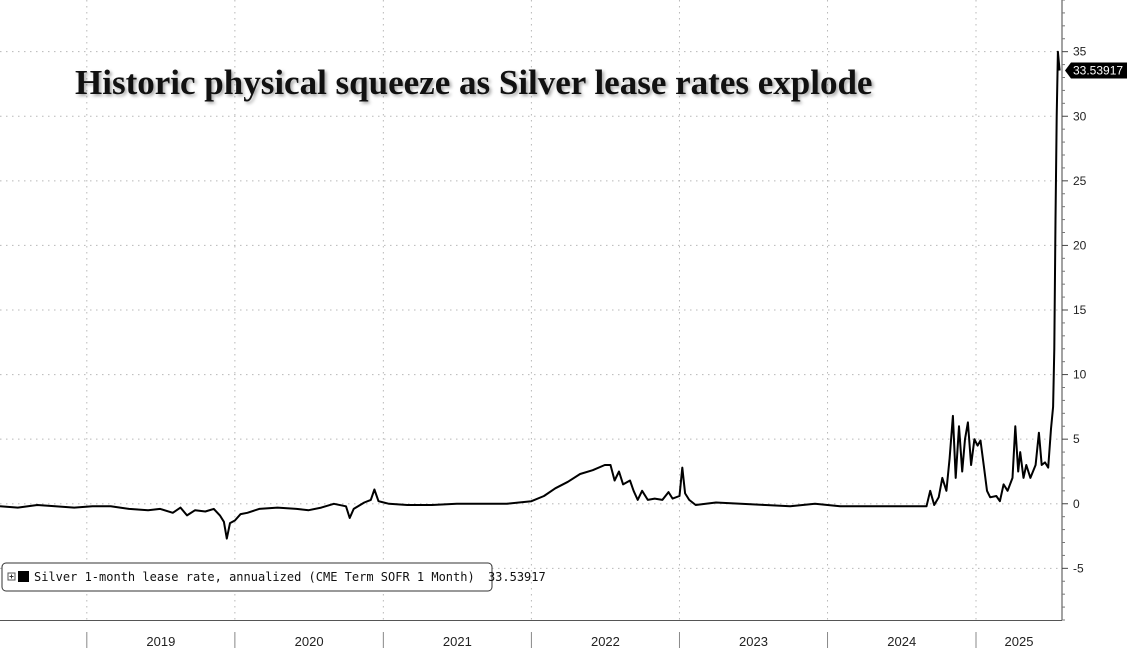 The width and height of the screenshot is (1127, 648). Describe the element at coordinates (1080, 245) in the screenshot. I see `y-tick-label: 20` at that location.